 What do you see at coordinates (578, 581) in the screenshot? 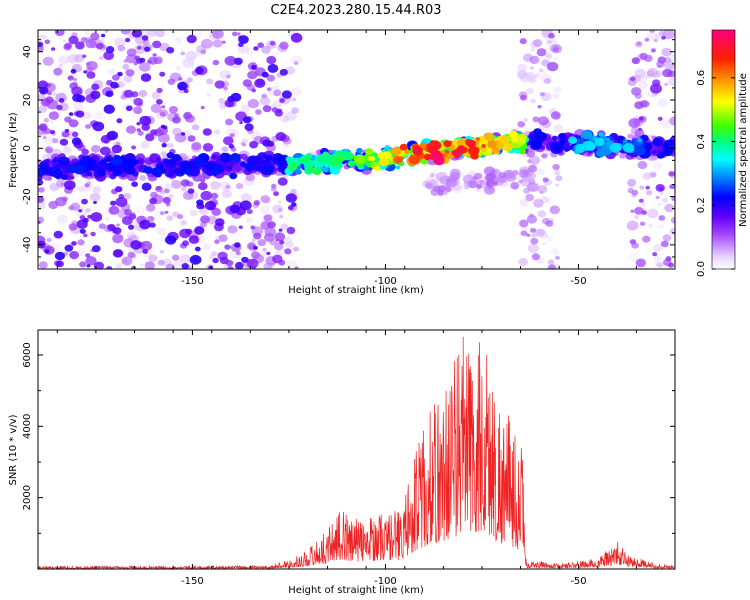
I see `snr-x-tick-label: -50` at bounding box center [578, 581].